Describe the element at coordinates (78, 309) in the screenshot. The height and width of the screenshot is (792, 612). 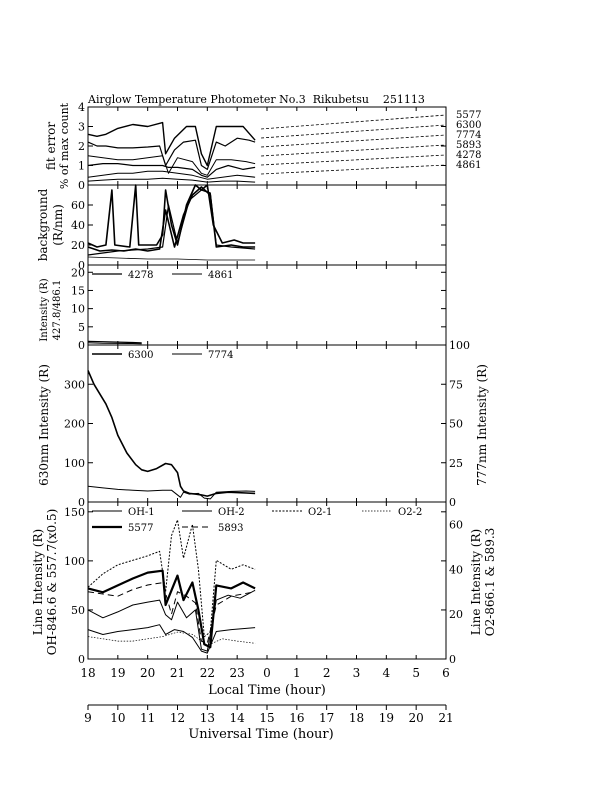
I see `y-tick-label: 10` at that location.